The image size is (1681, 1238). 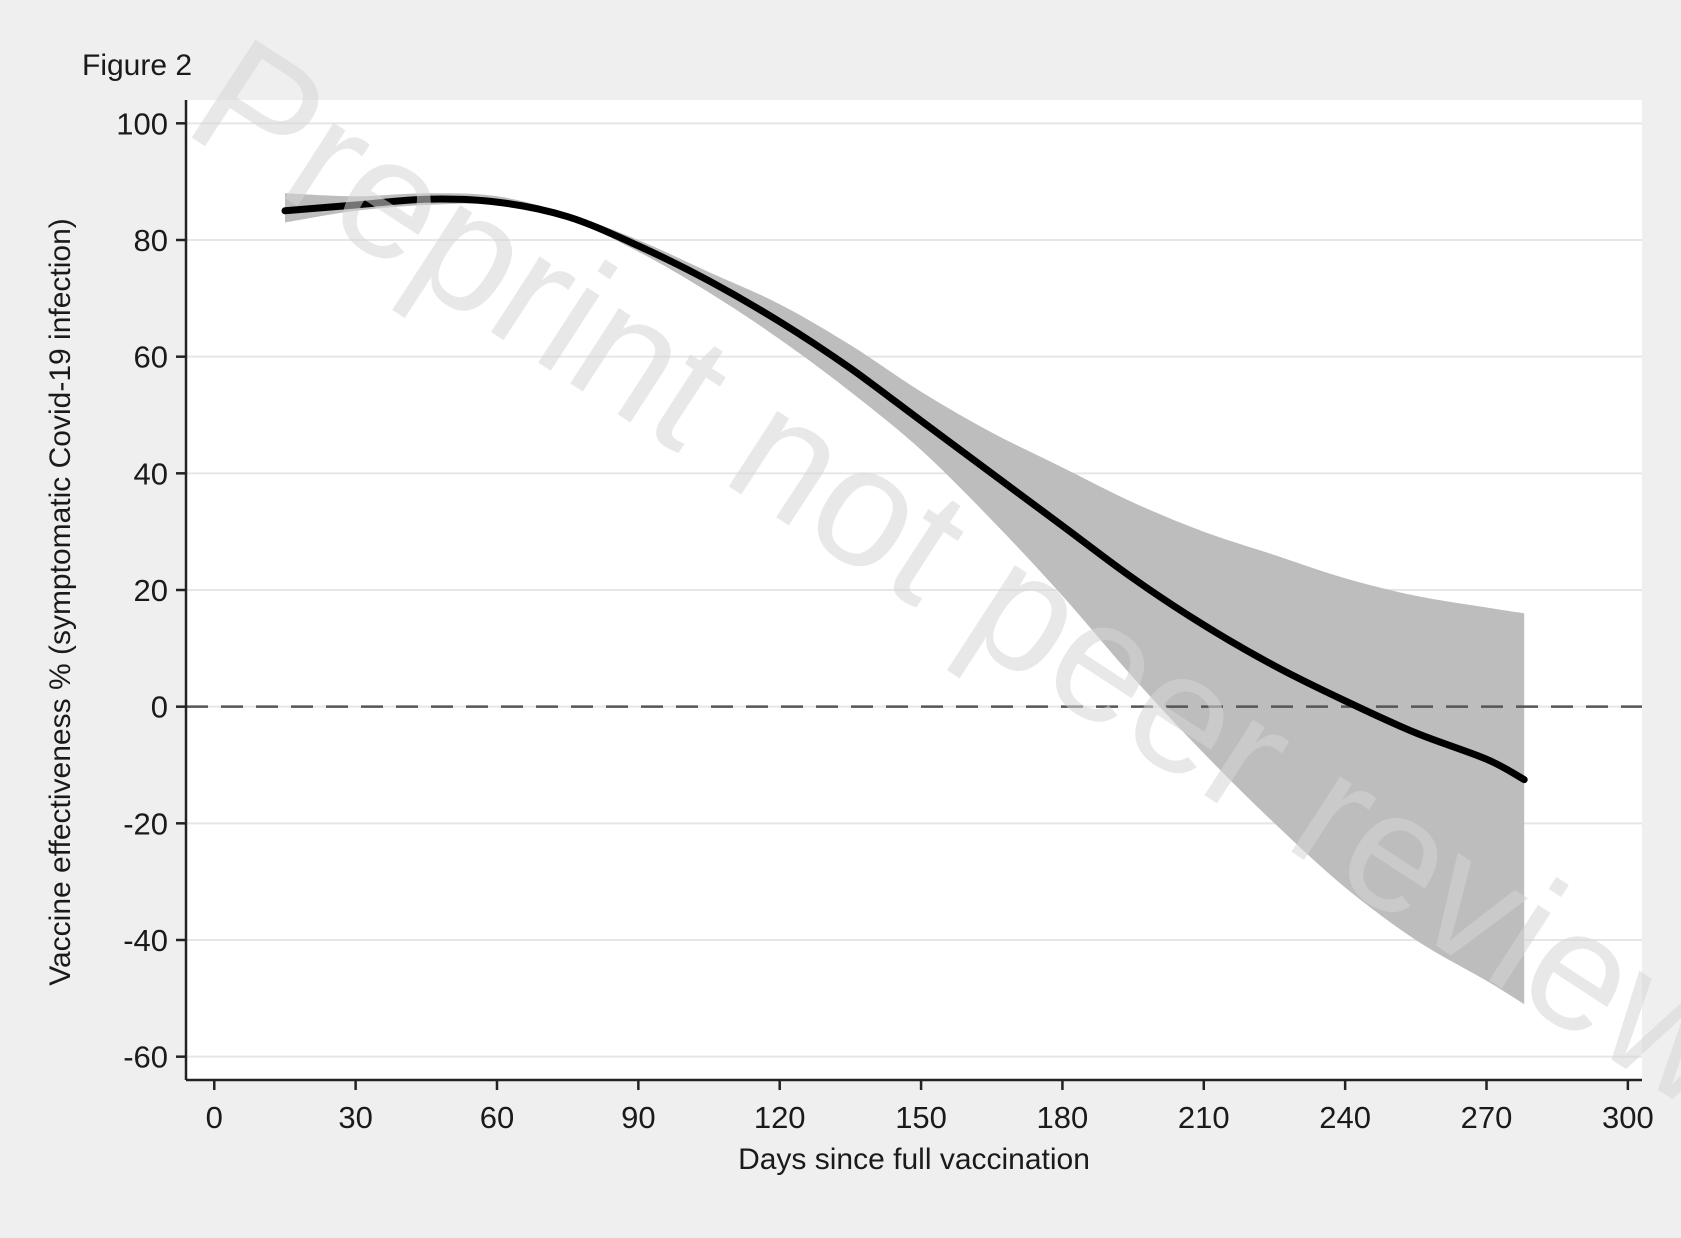 I want to click on y-axis-ticks: -60 -40 -20 0 20 40 60 80 100, so click(x=151, y=590).